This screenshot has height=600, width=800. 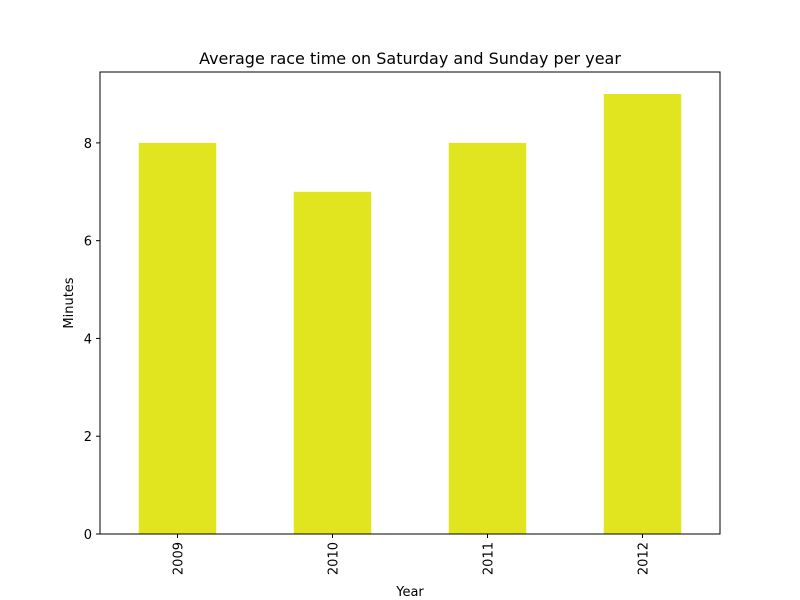 What do you see at coordinates (412, 554) in the screenshot?
I see `x-axis: 2009 2010 2011 2012` at bounding box center [412, 554].